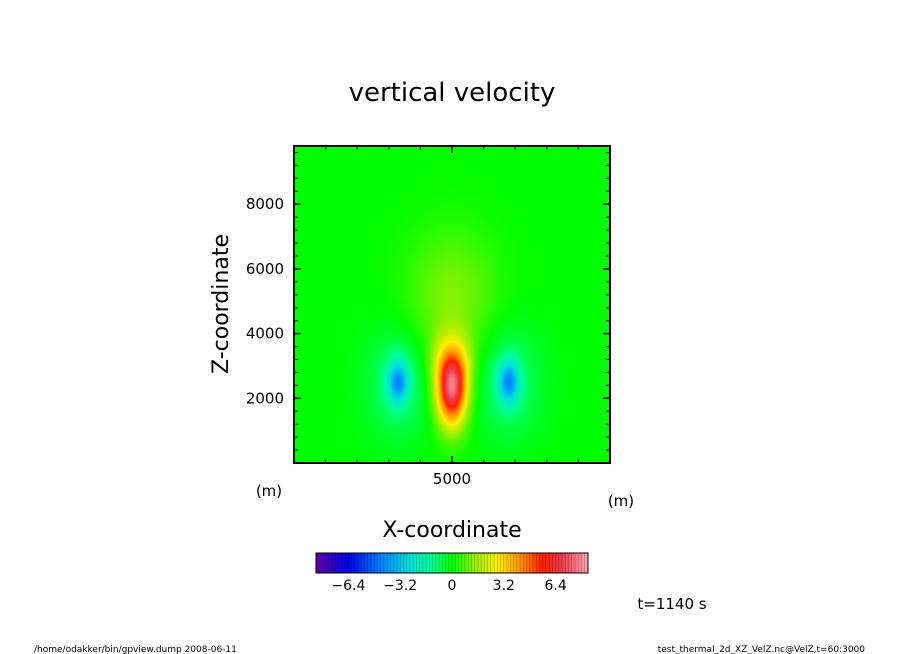 The height and width of the screenshot is (654, 904). Describe the element at coordinates (555, 586) in the screenshot. I see `colorbar-tick-label: 6.4` at that location.